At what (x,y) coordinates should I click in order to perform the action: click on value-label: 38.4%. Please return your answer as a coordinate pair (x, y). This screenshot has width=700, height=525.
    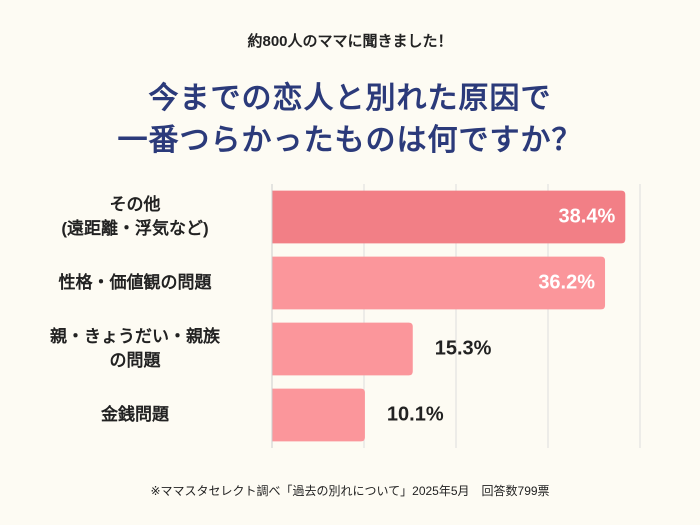
    Looking at the image, I should click on (587, 216).